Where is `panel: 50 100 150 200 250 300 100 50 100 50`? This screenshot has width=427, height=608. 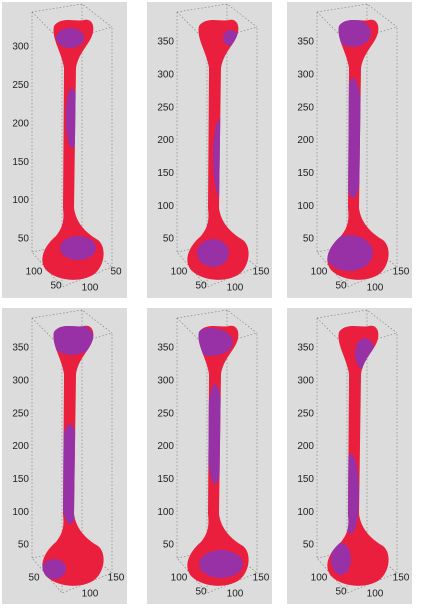
panel: 50 100 150 200 250 300 100 50 100 50 is located at coordinates (64, 150).